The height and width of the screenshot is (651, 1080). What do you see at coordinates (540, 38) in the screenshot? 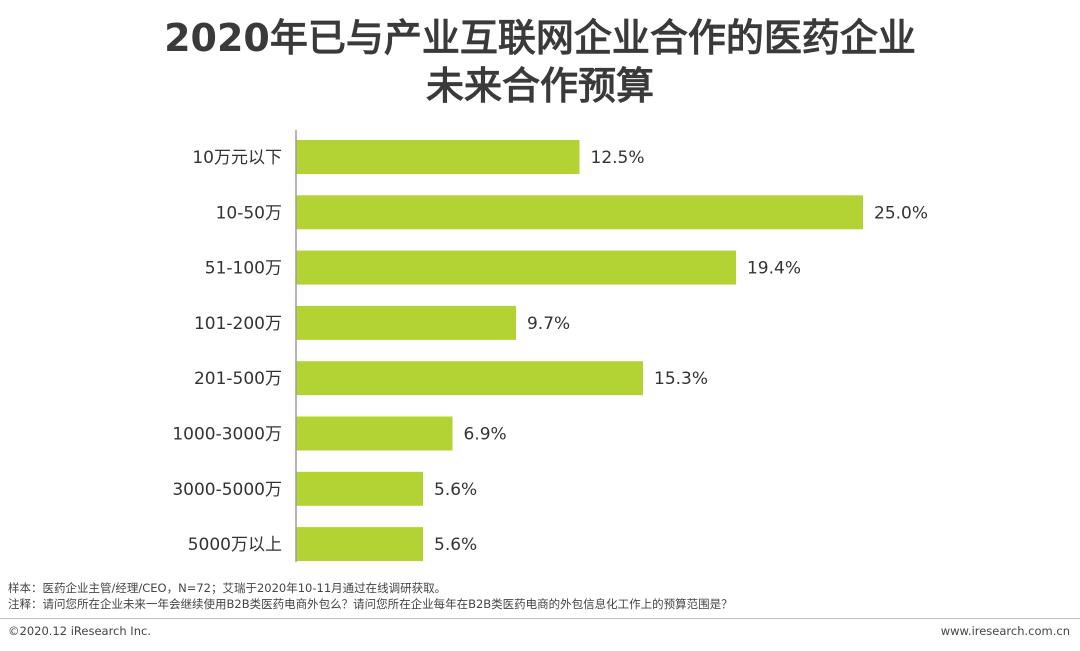
I see `chart-title-line-1: 2020年已与产业互联网企业合作的医药企业` at bounding box center [540, 38].